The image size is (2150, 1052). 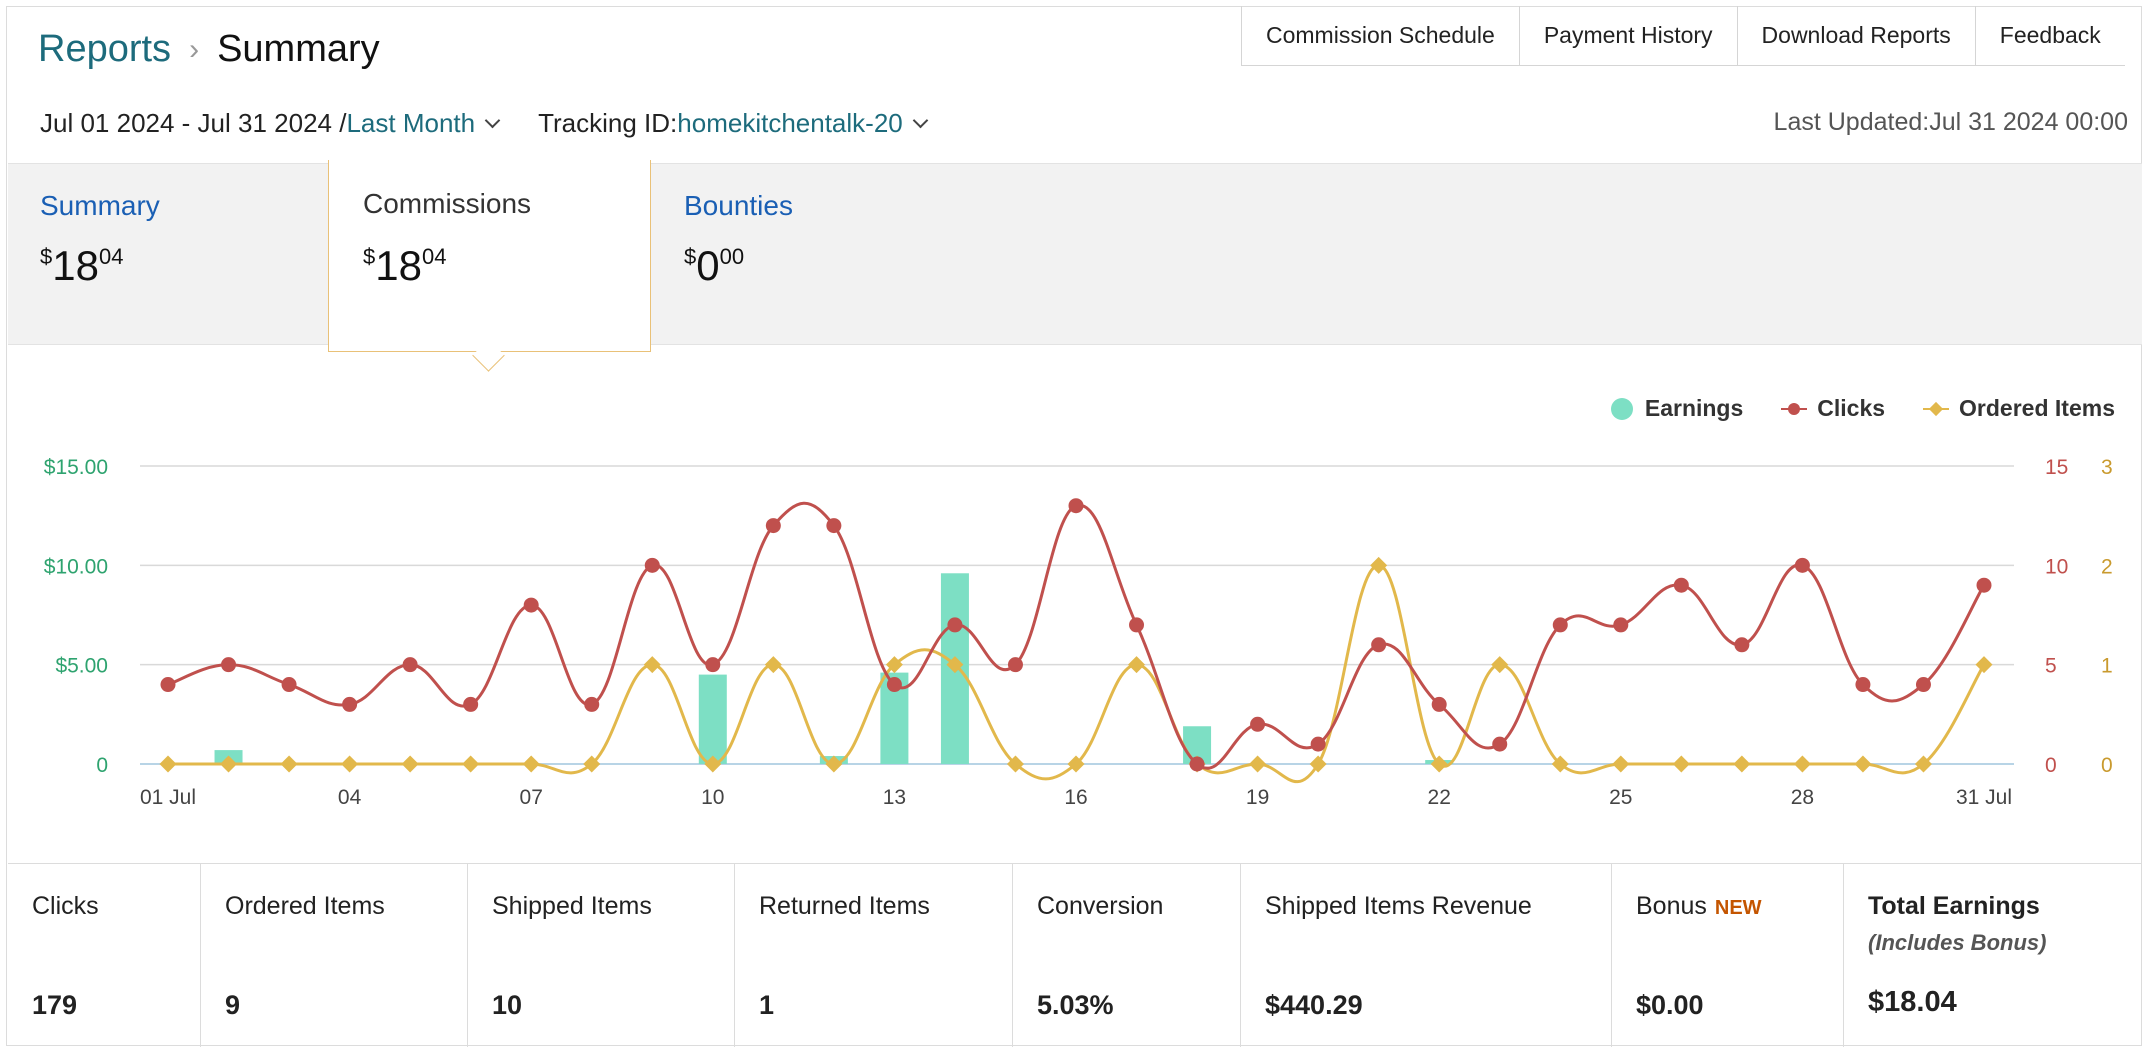 I want to click on x-axis-tick: 10, so click(x=712, y=797).